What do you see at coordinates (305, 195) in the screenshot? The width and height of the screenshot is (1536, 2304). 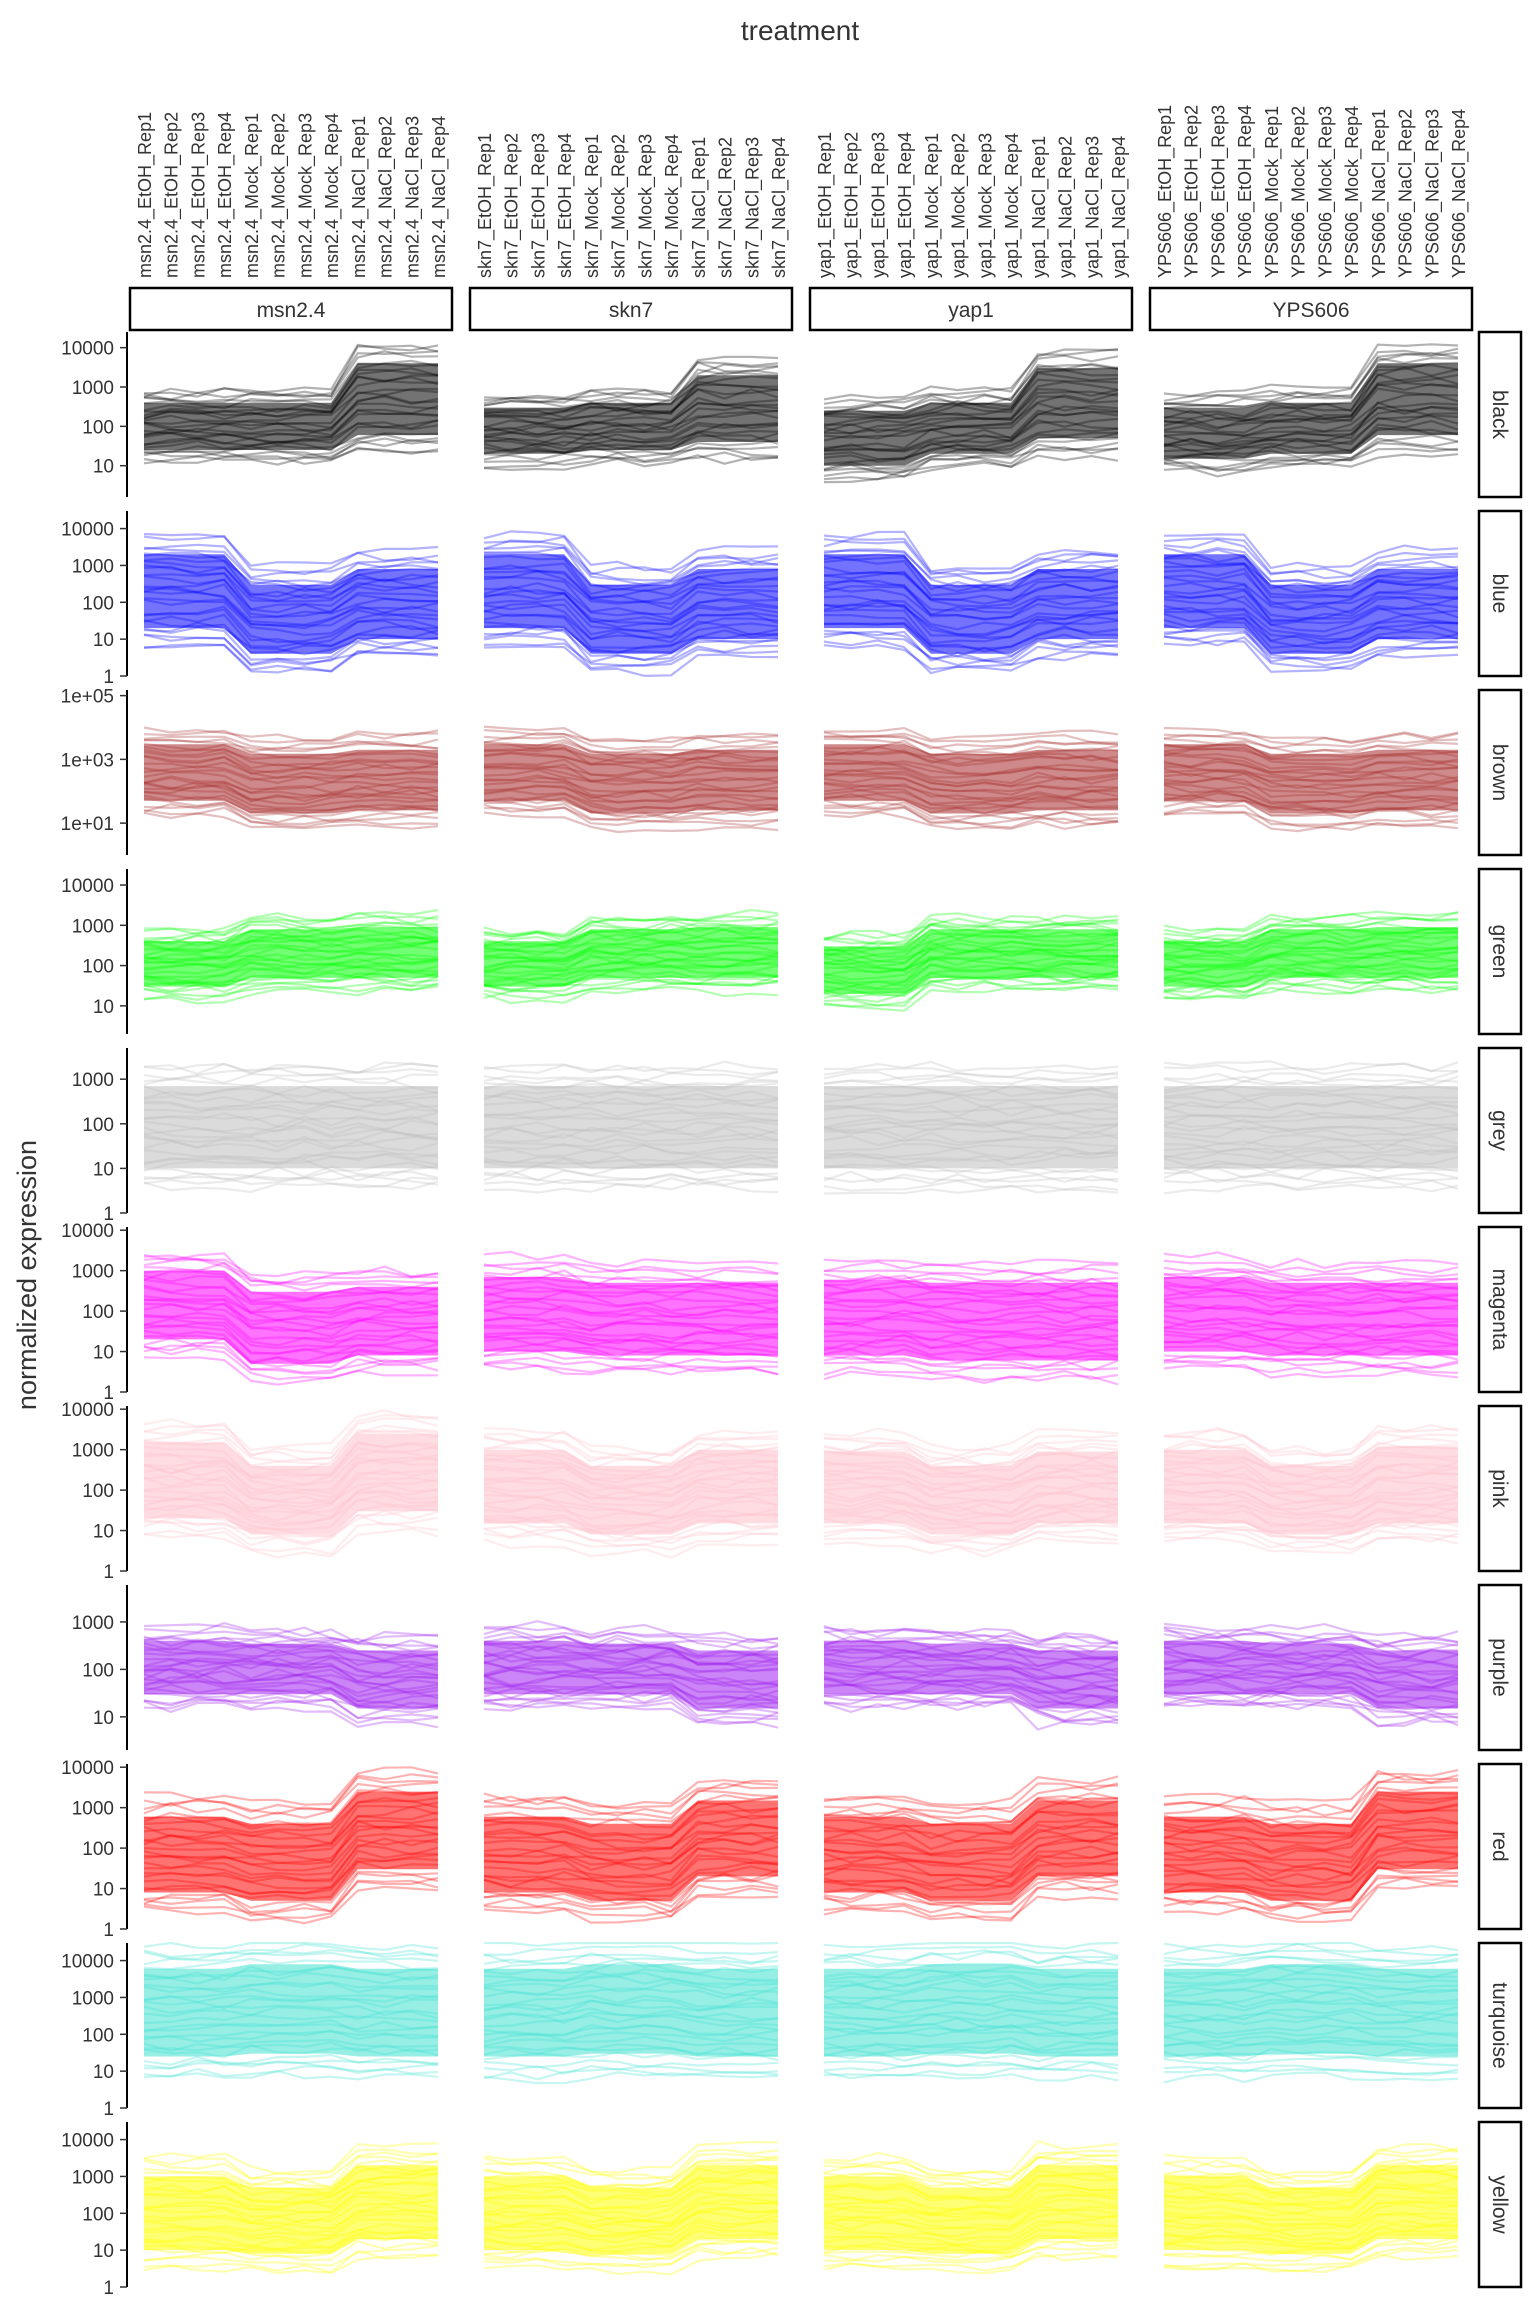 I see `x-tick-label: msn2.4_Mock_Rep3` at bounding box center [305, 195].